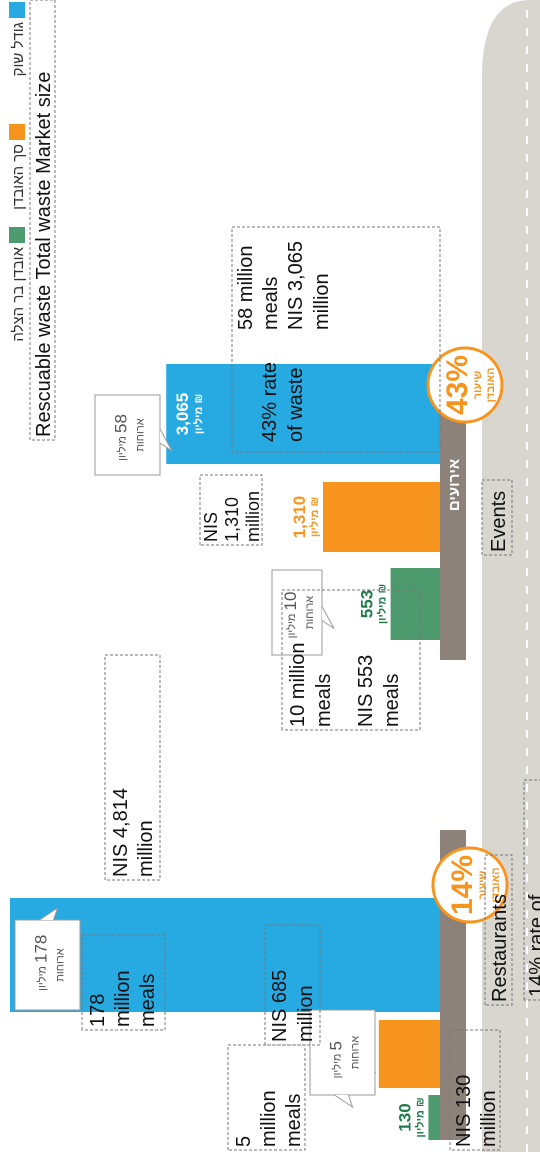 The width and height of the screenshot is (540, 1152). What do you see at coordinates (453, 512) in the screenshot?
I see `category-base` at bounding box center [453, 512].